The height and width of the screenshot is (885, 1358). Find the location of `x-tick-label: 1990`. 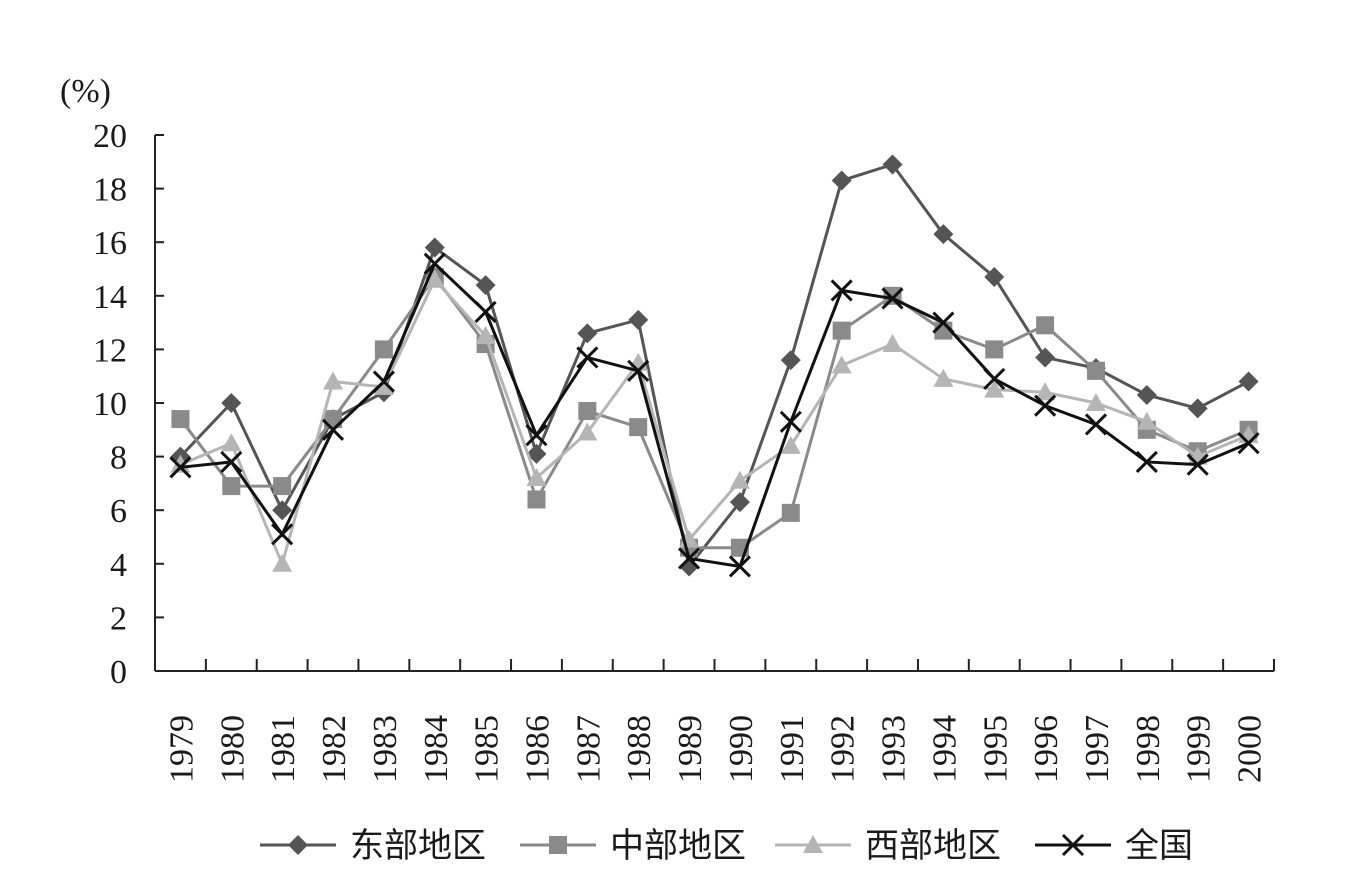

x-tick-label: 1990 is located at coordinates (741, 749).